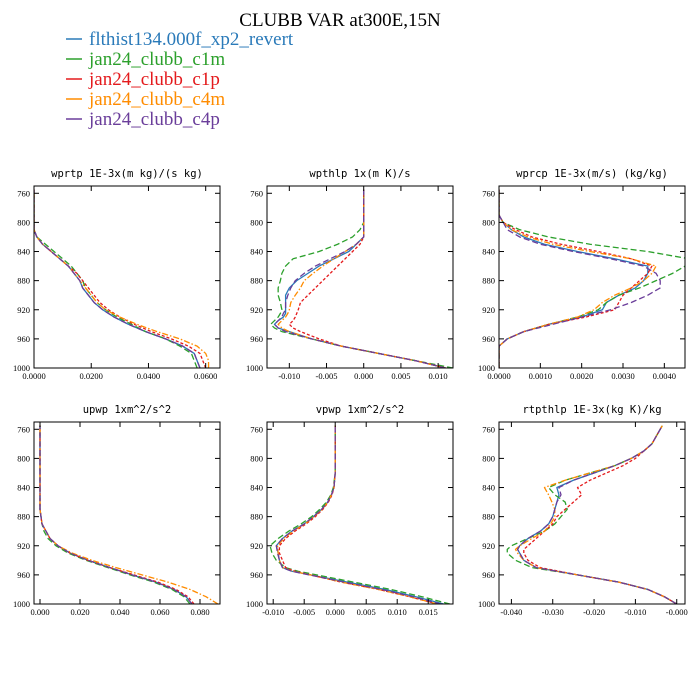 The height and width of the screenshot is (700, 700). I want to click on legend-item: flthist134.000f_xp2_revert, so click(180, 39).